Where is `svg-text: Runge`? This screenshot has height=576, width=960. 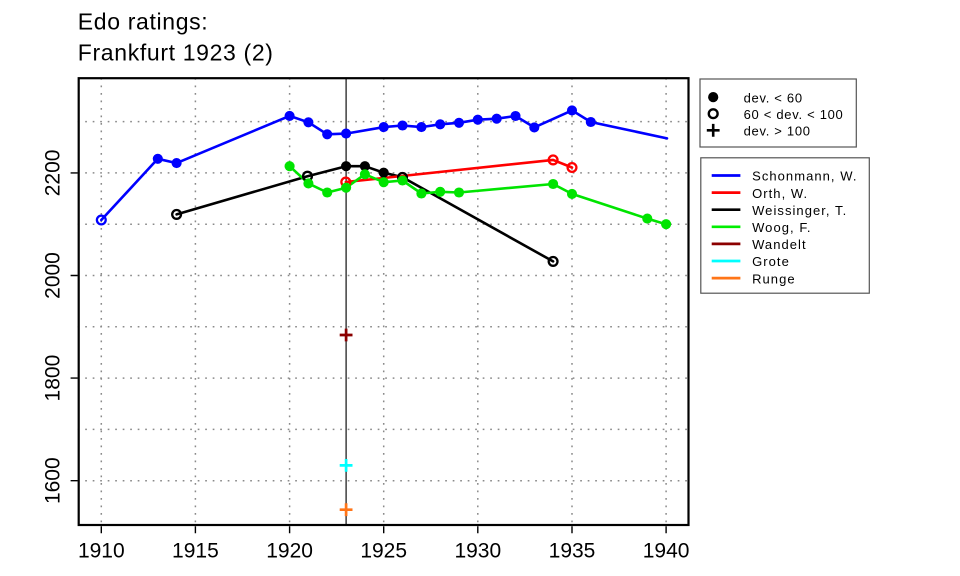 svg-text: Runge is located at coordinates (774, 278).